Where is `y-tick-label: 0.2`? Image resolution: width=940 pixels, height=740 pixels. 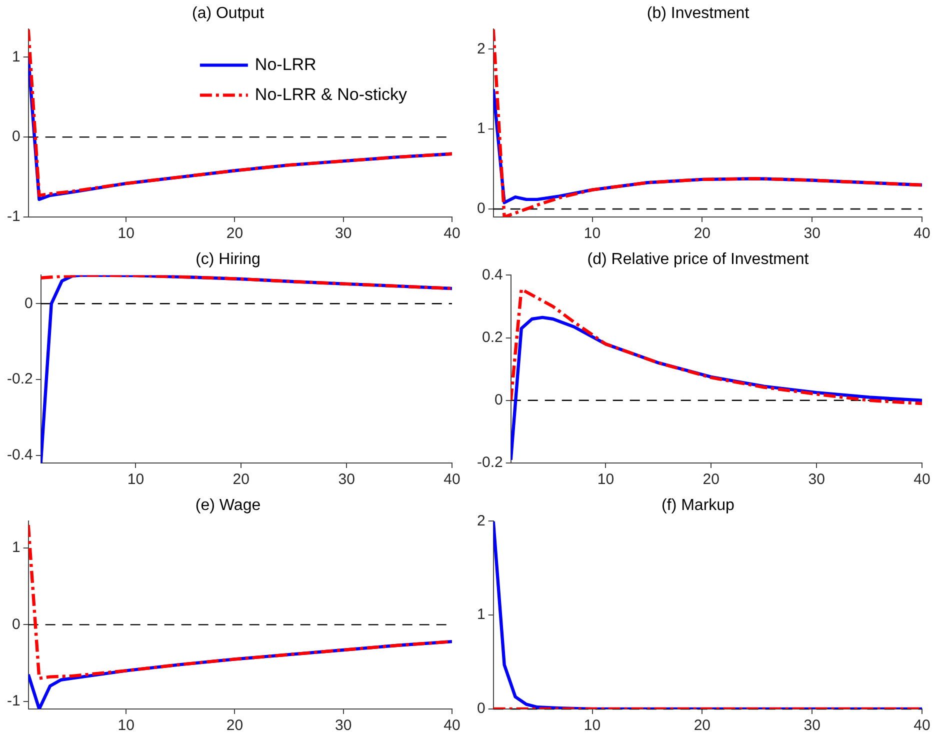
y-tick-label: 0.2 is located at coordinates (492, 337).